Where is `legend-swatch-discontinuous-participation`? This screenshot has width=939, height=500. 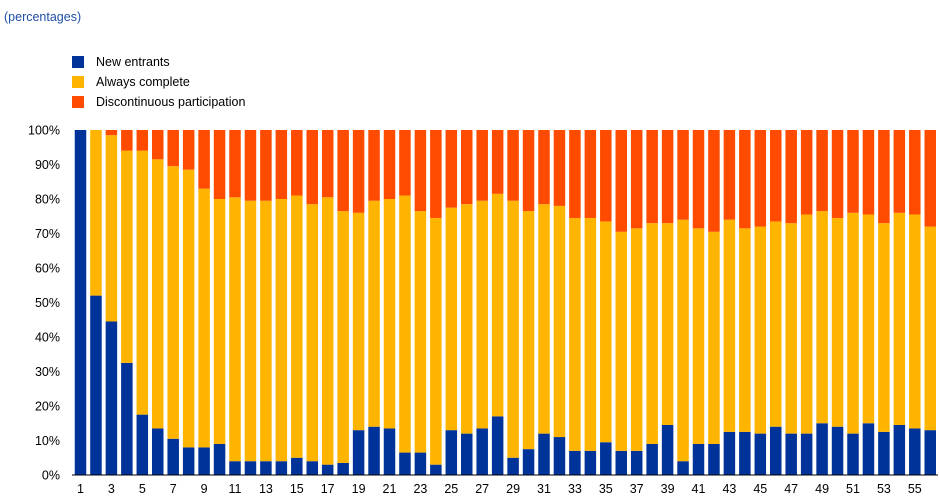 legend-swatch-discontinuous-participation is located at coordinates (78, 102).